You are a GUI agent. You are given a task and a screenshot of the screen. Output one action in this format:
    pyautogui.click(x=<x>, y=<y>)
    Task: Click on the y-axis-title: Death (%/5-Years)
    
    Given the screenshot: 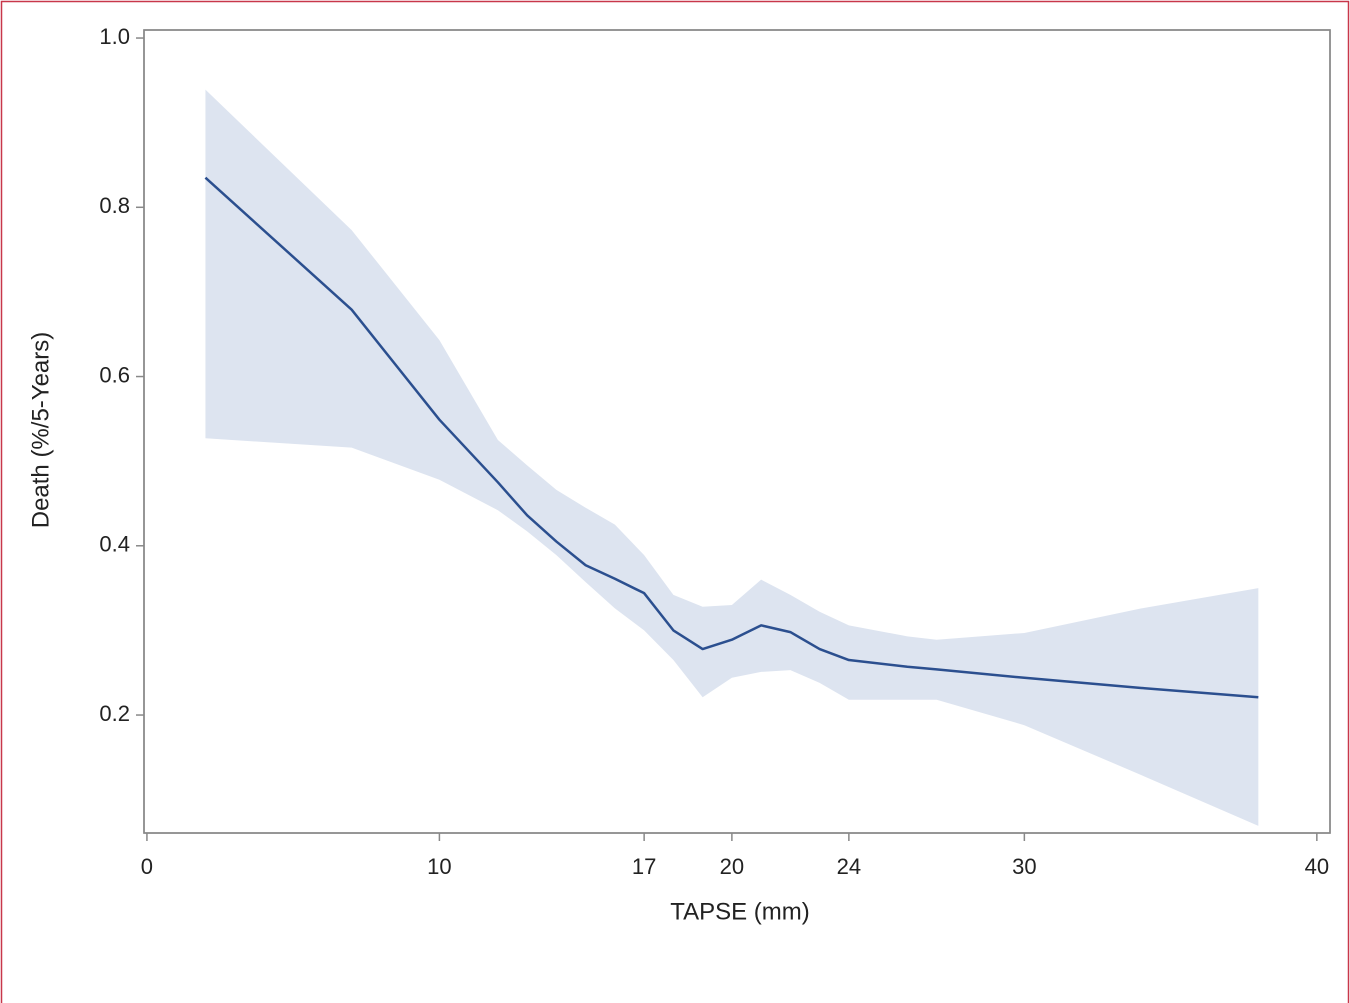 What is the action you would take?
    pyautogui.click(x=40, y=430)
    